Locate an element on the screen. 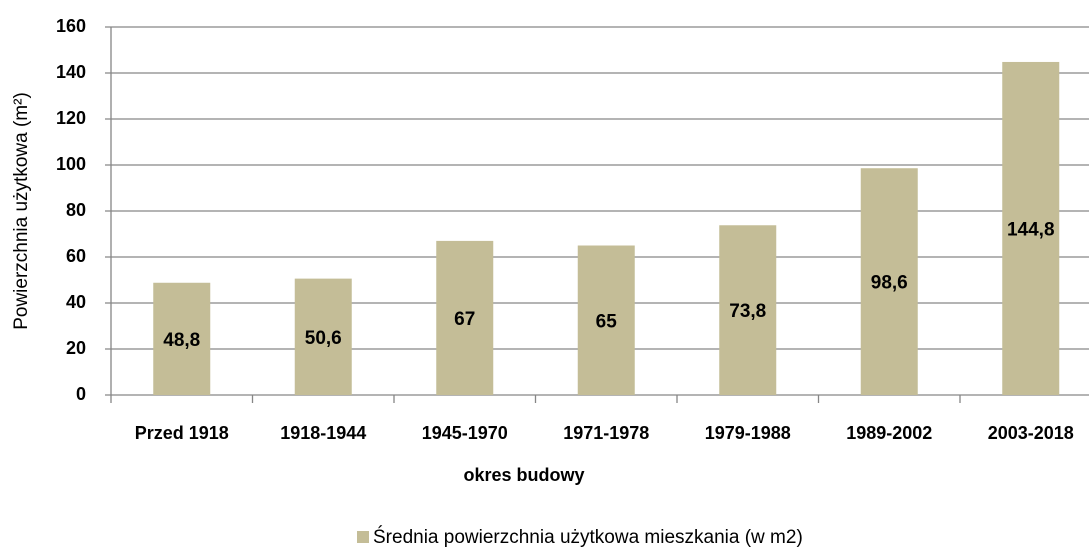  y-tick-label: 120 is located at coordinates (71, 118).